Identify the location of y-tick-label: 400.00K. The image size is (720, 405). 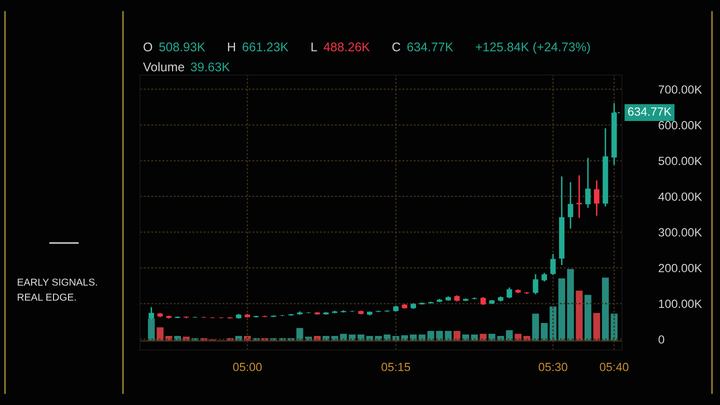
(680, 196).